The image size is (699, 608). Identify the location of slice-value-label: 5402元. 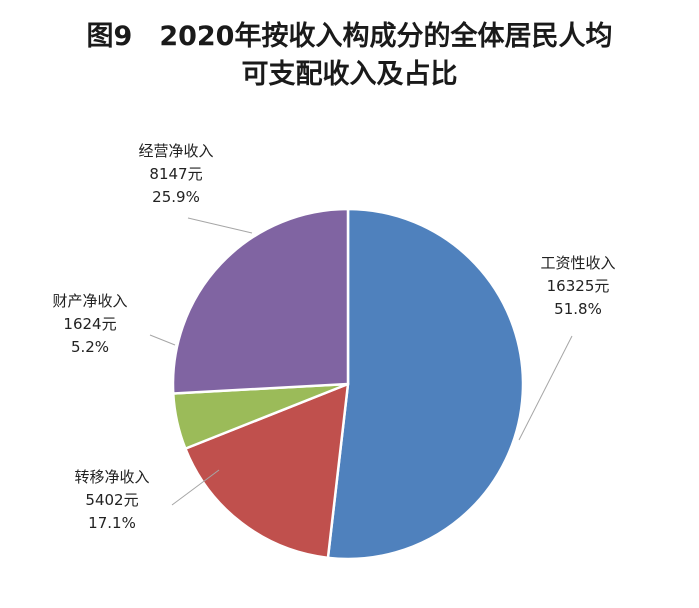
(111, 500).